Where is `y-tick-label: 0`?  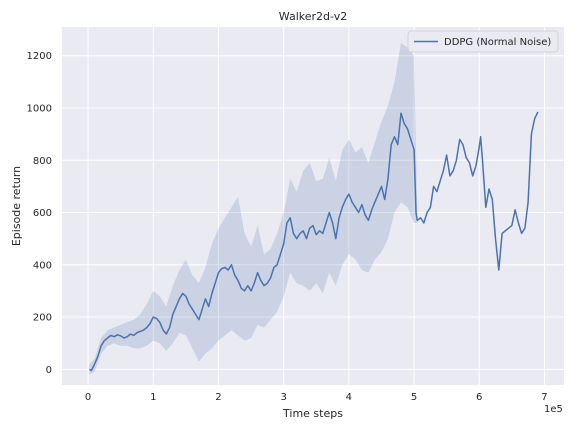
y-tick-label: 0 is located at coordinates (49, 370).